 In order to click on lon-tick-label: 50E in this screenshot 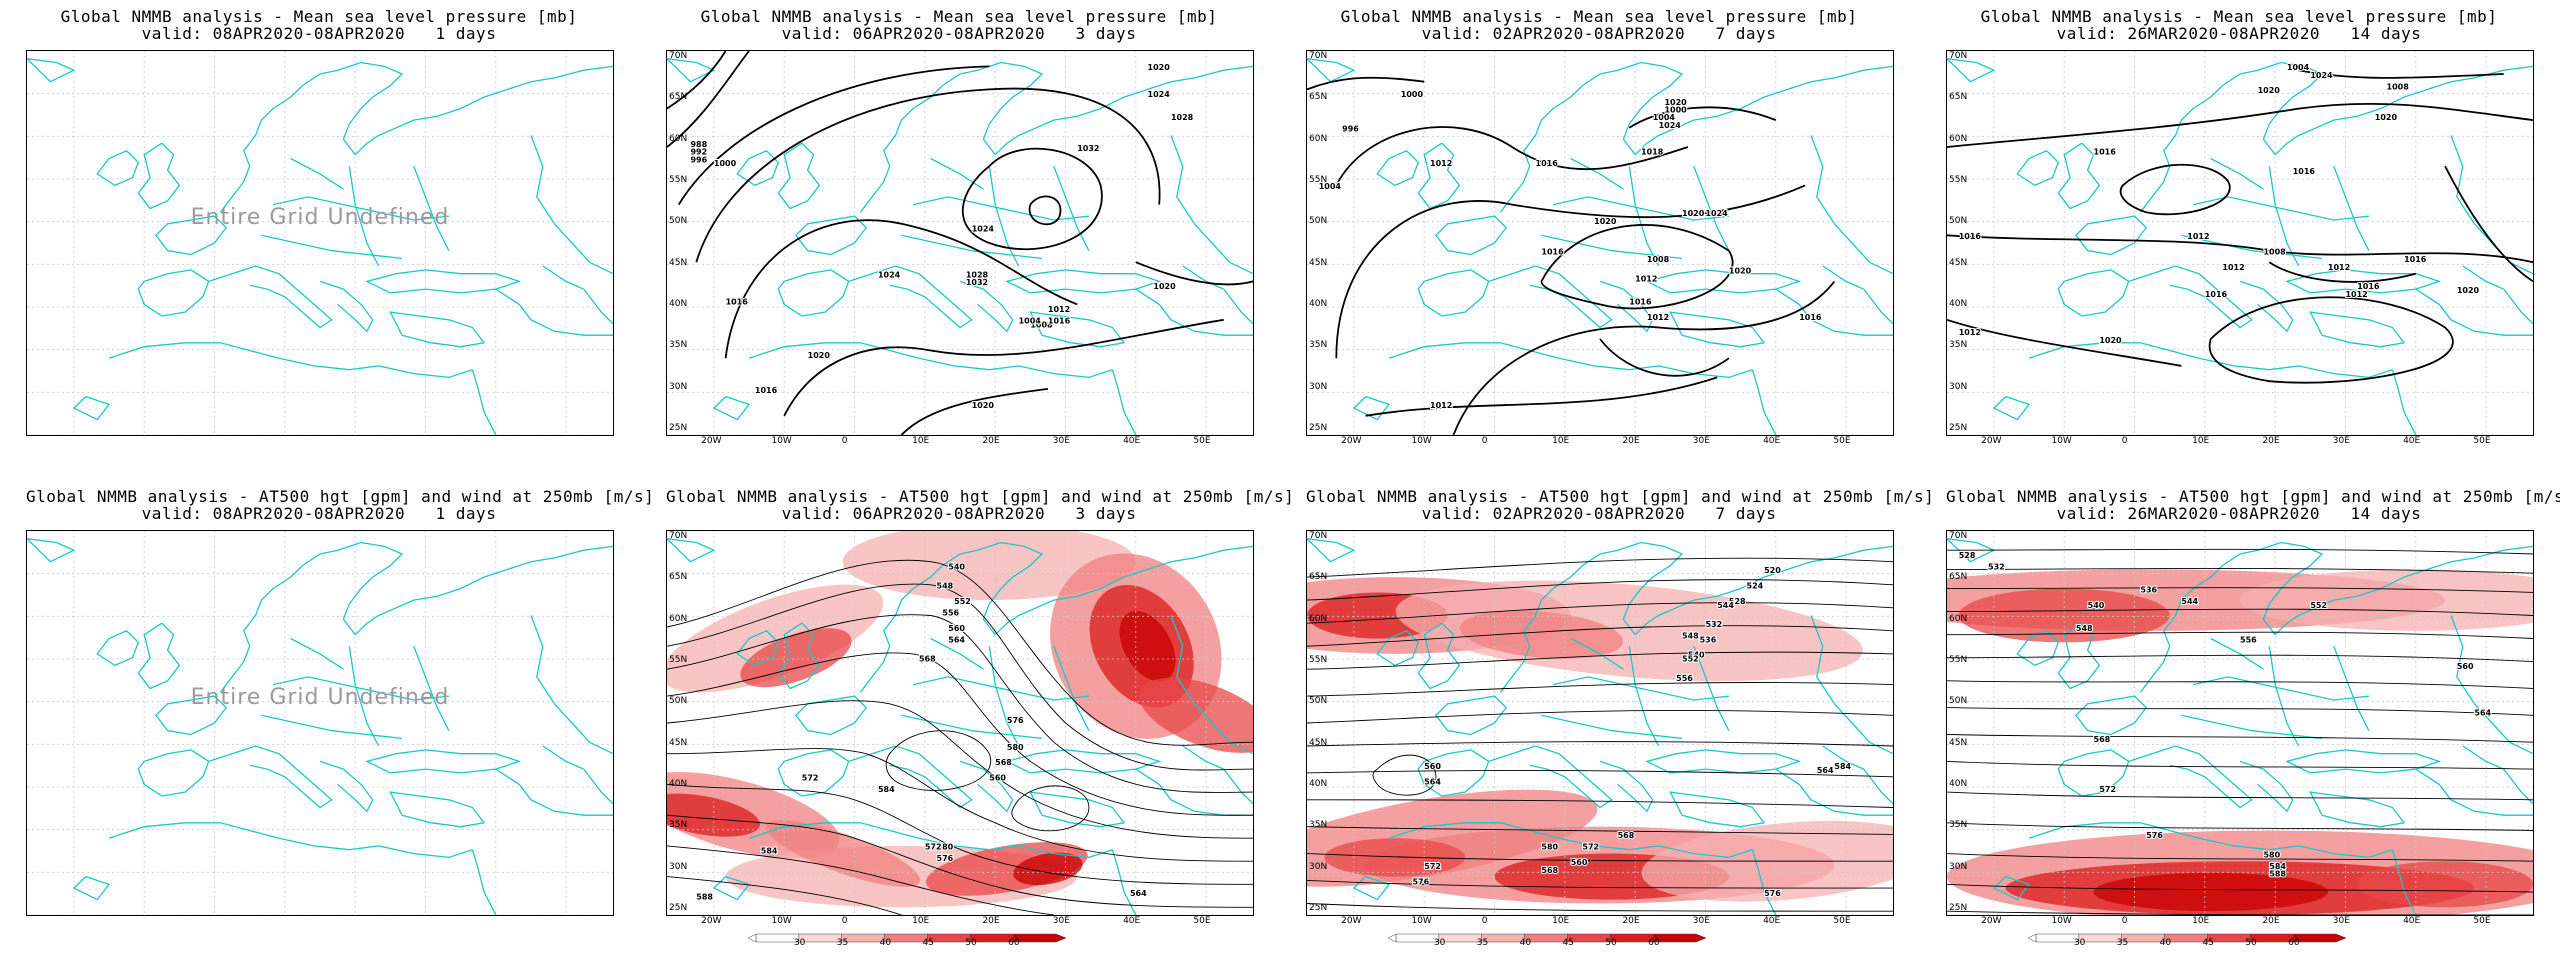, I will do `click(2482, 441)`.